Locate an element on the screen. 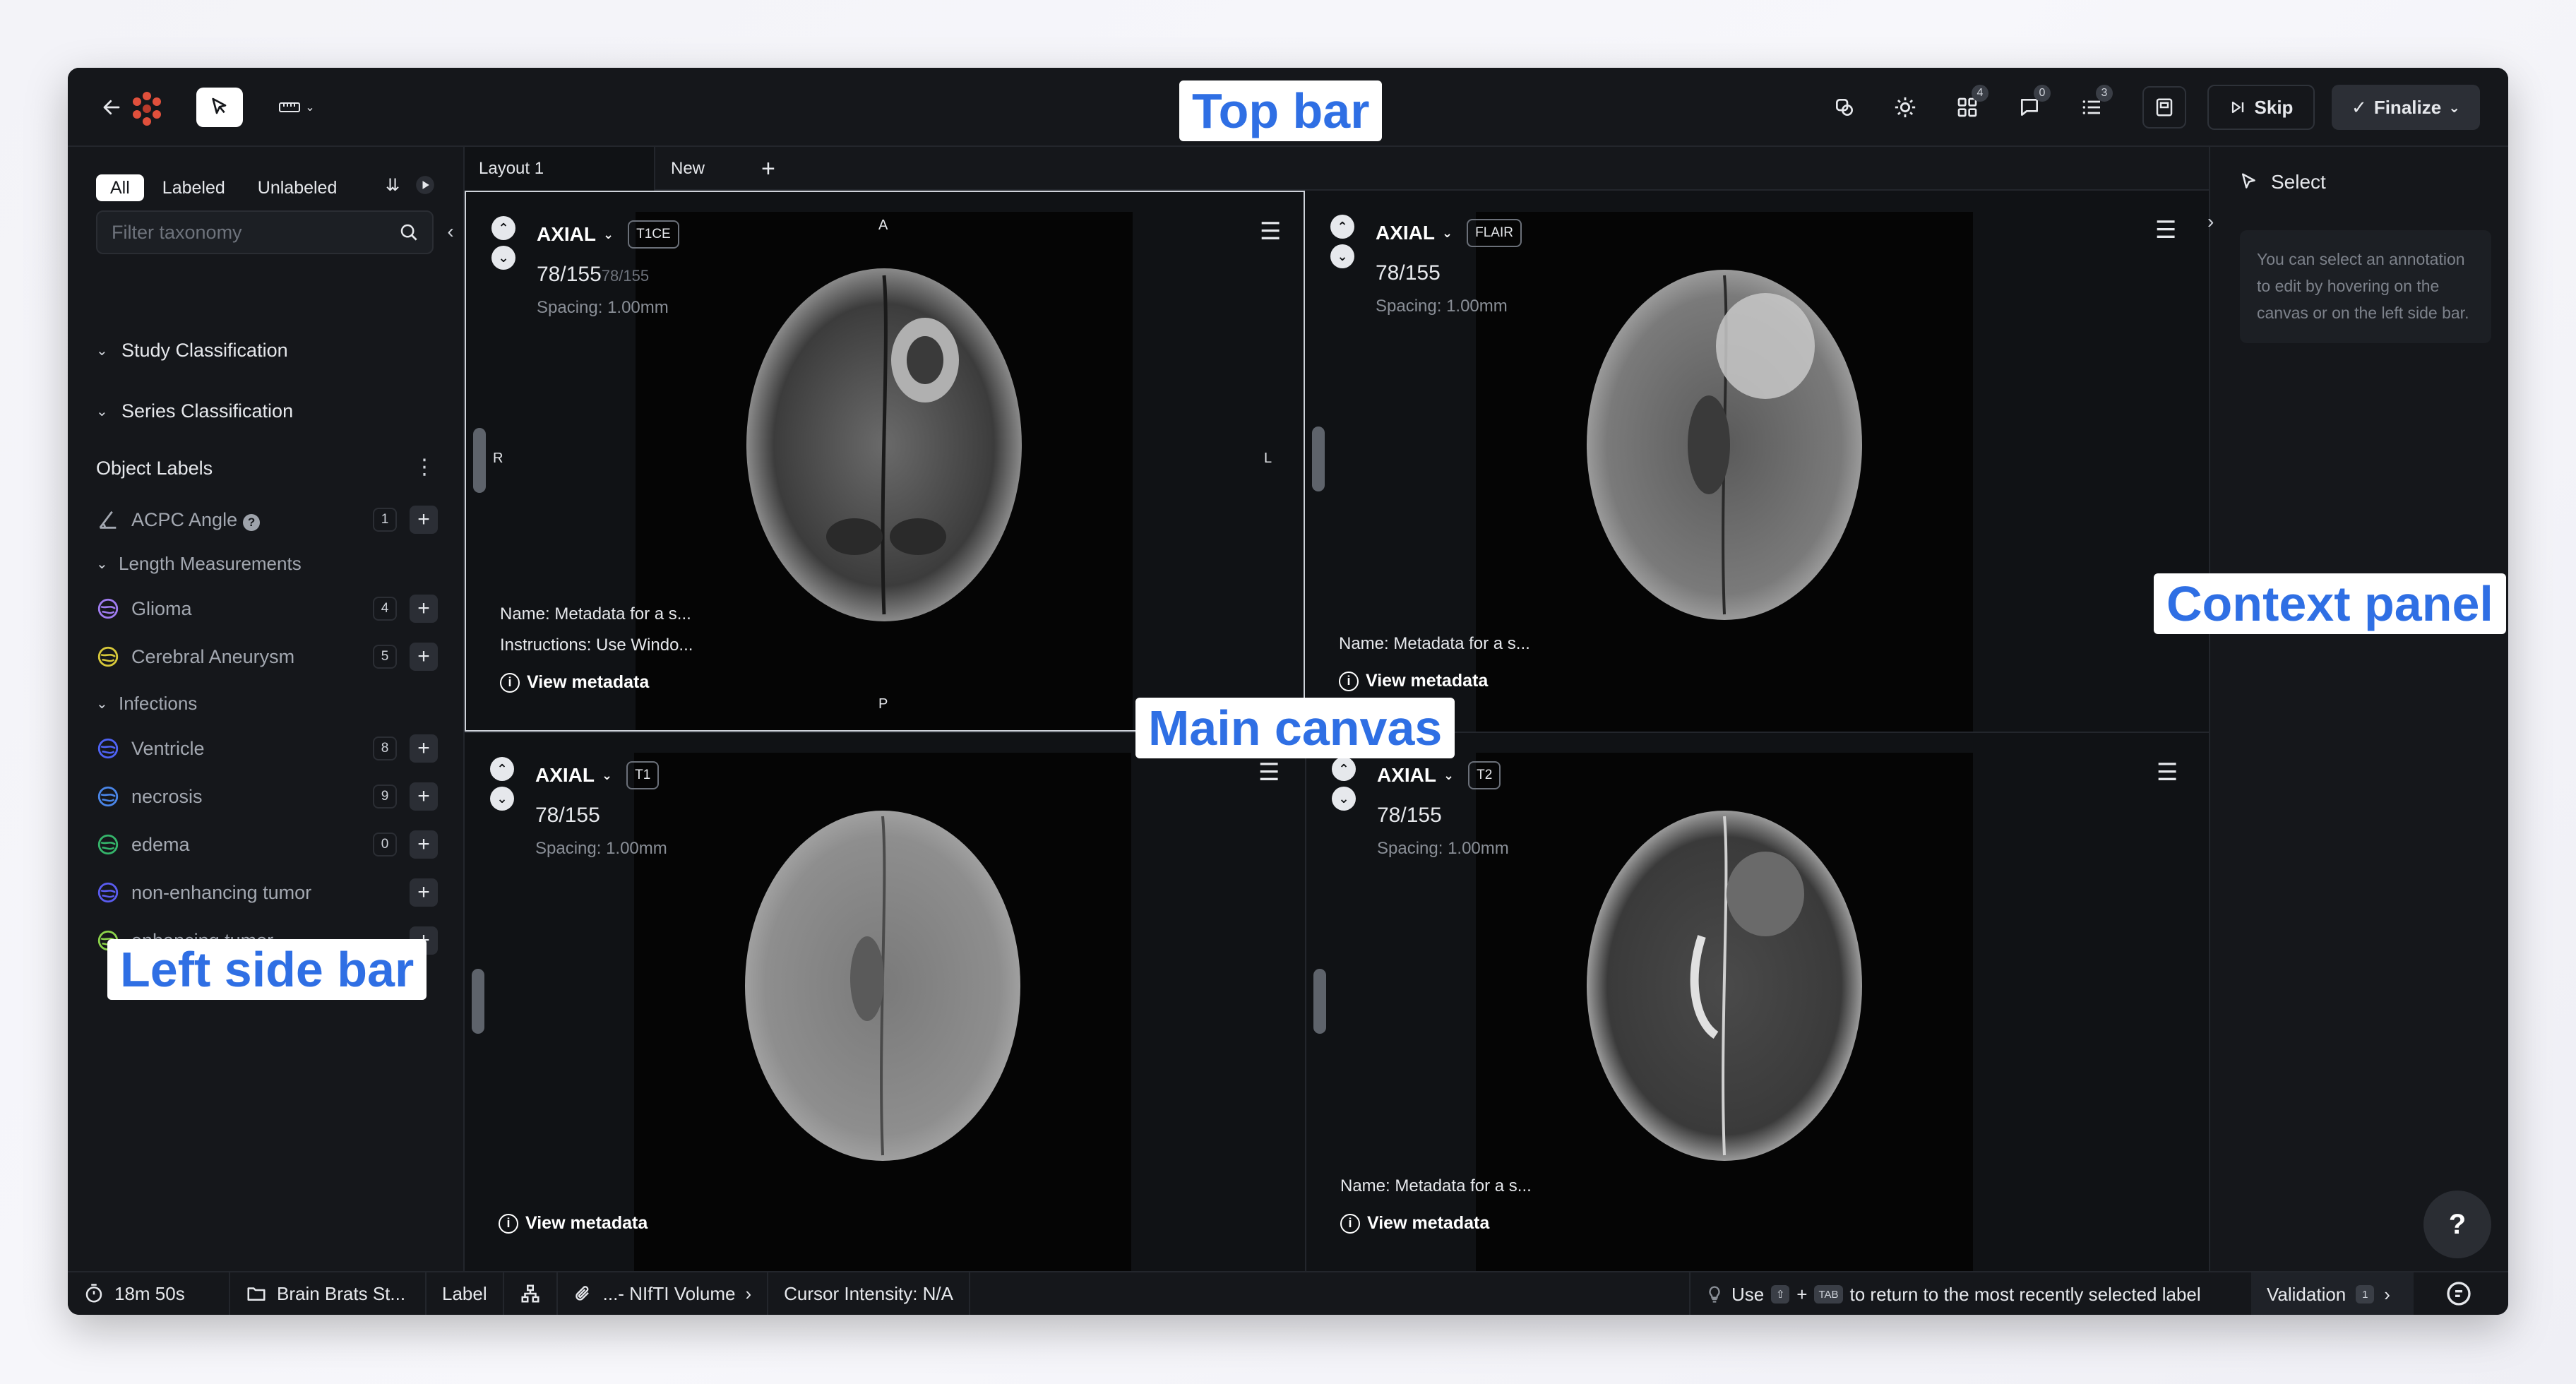 The image size is (2576, 1384). hierarchy-icon is located at coordinates (531, 1293).